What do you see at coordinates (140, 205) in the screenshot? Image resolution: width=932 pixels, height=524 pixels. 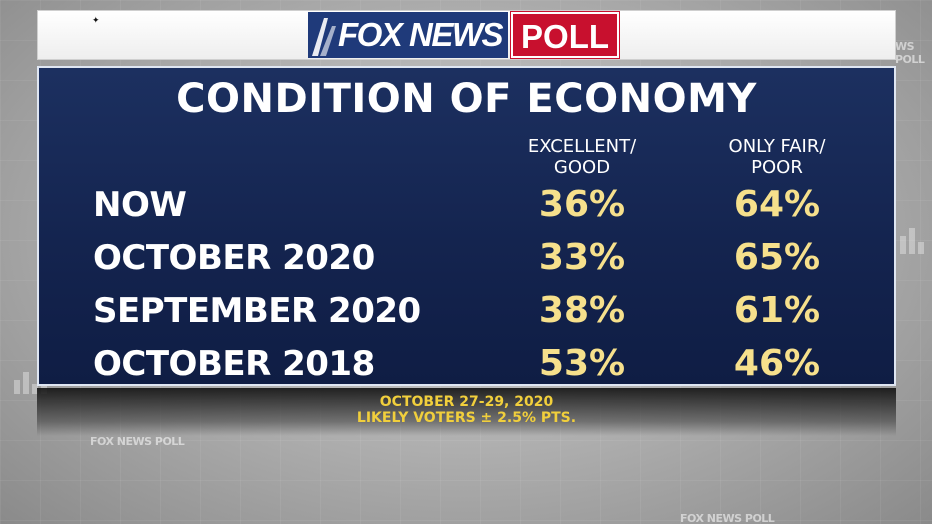 I see `row-label-now: NOW` at bounding box center [140, 205].